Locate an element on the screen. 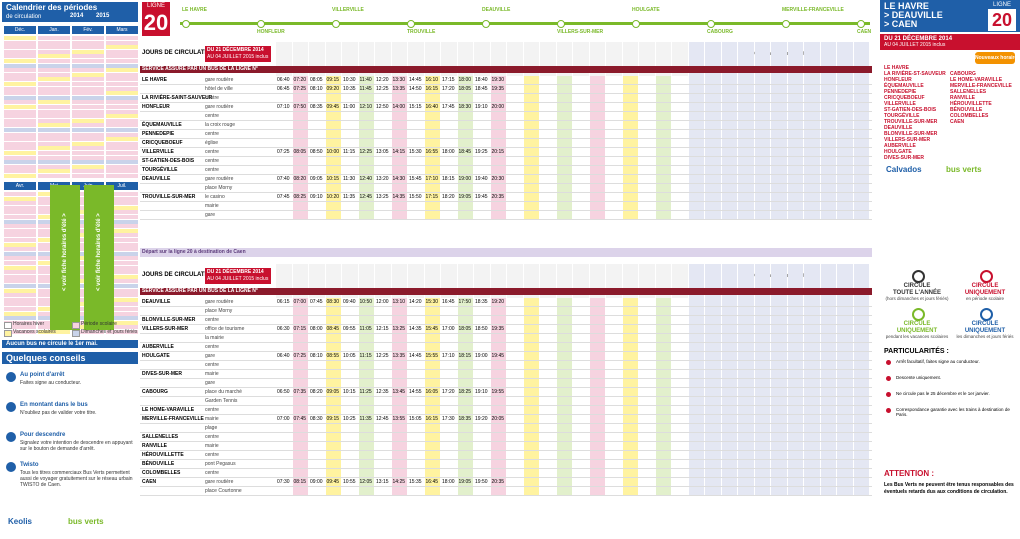  stop: la mairie is located at coordinates (214, 338).